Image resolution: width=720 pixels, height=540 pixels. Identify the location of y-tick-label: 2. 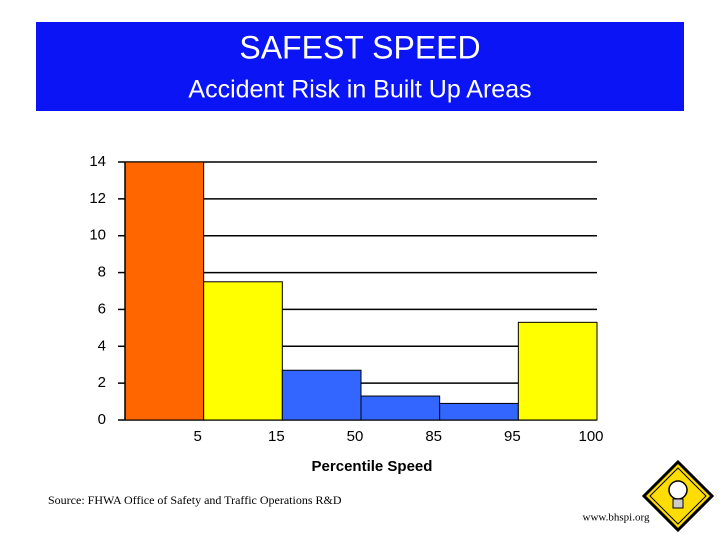
(102, 382).